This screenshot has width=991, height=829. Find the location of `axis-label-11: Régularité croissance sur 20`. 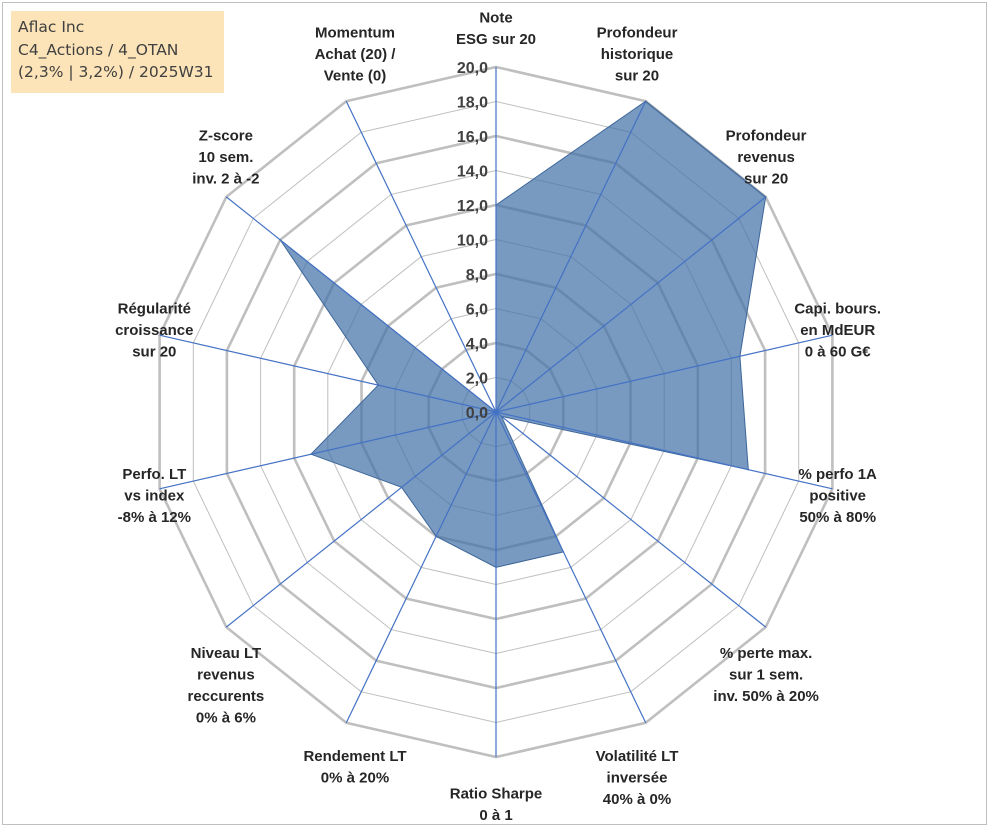

axis-label-11: Régularité croissance sur 20 is located at coordinates (154, 331).